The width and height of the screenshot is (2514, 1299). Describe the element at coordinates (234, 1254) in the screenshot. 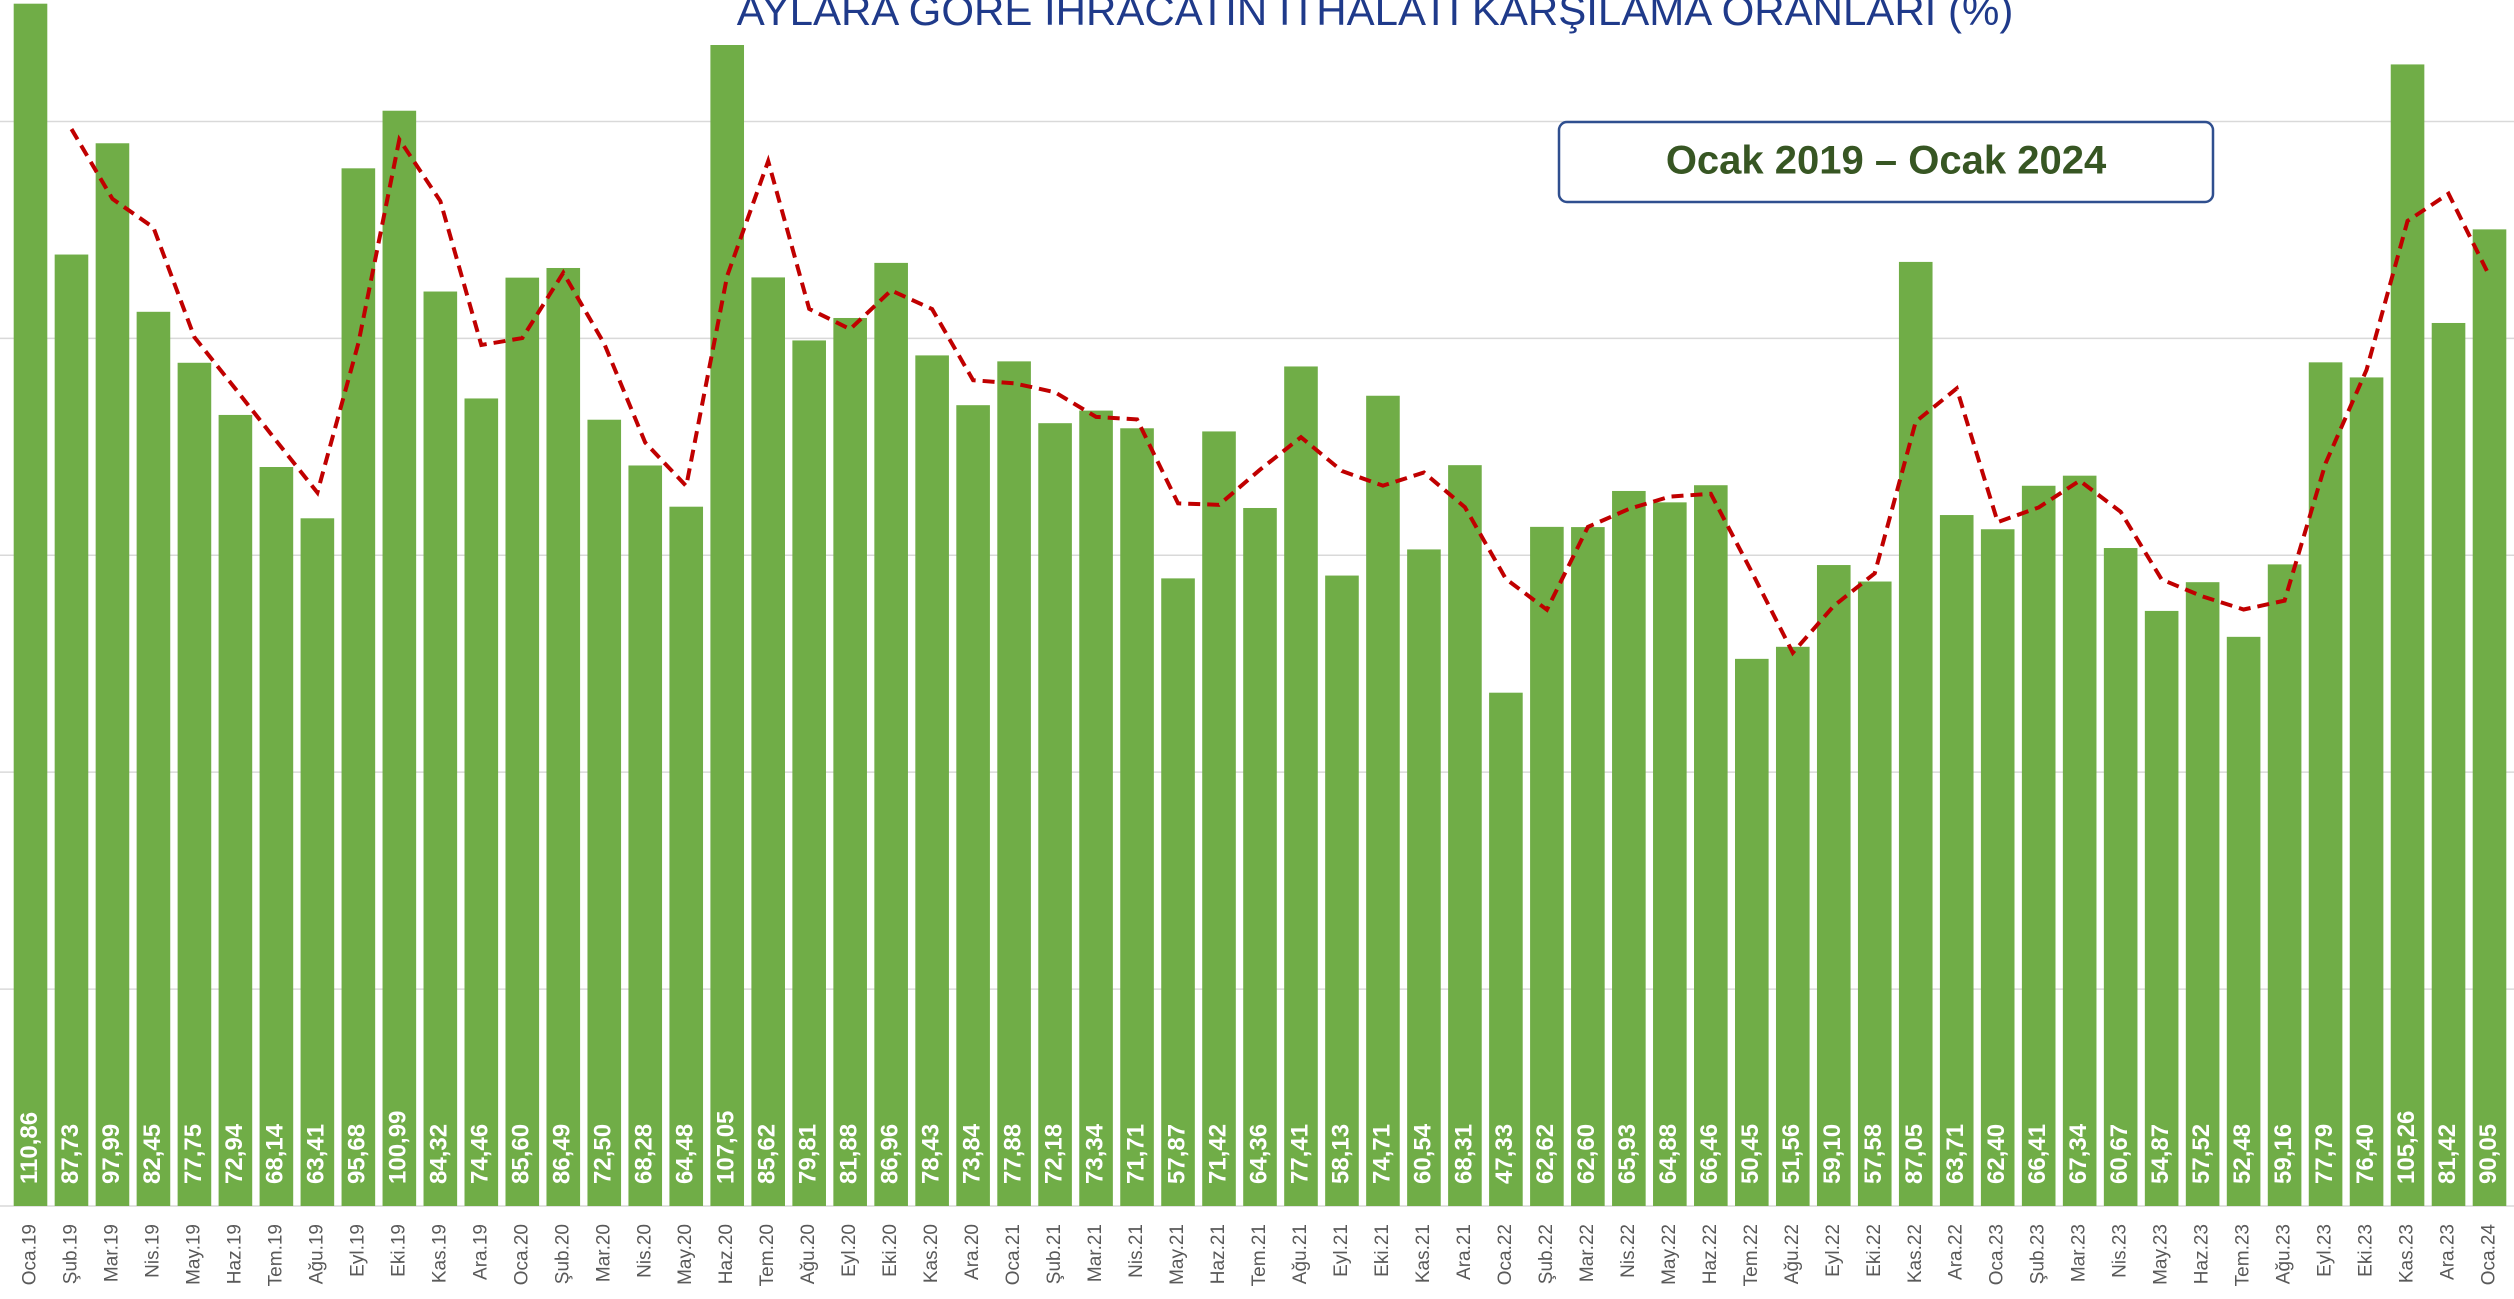

I see `x-tick-label: Haz.19` at that location.